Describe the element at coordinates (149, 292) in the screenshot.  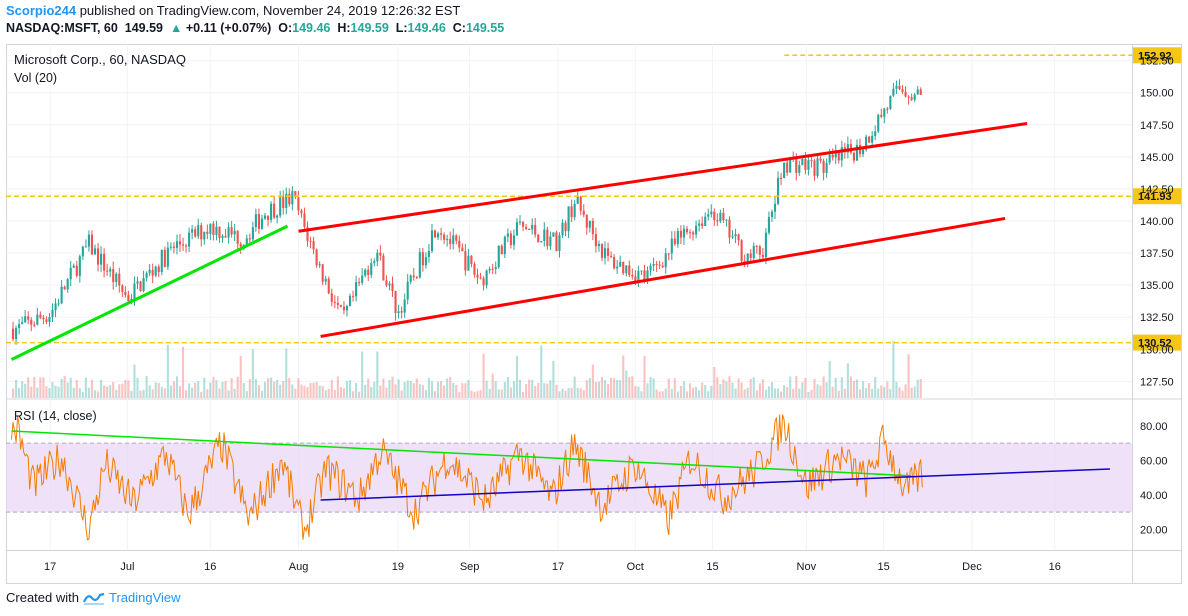
I see `trendline-green` at that location.